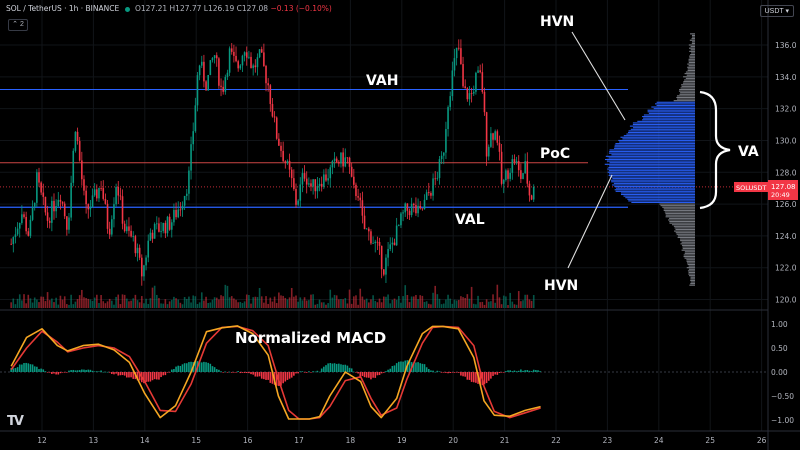 Image resolution: width=800 pixels, height=450 pixels. What do you see at coordinates (779, 348) in the screenshot?
I see `macd-tick-label: 0.50` at bounding box center [779, 348].